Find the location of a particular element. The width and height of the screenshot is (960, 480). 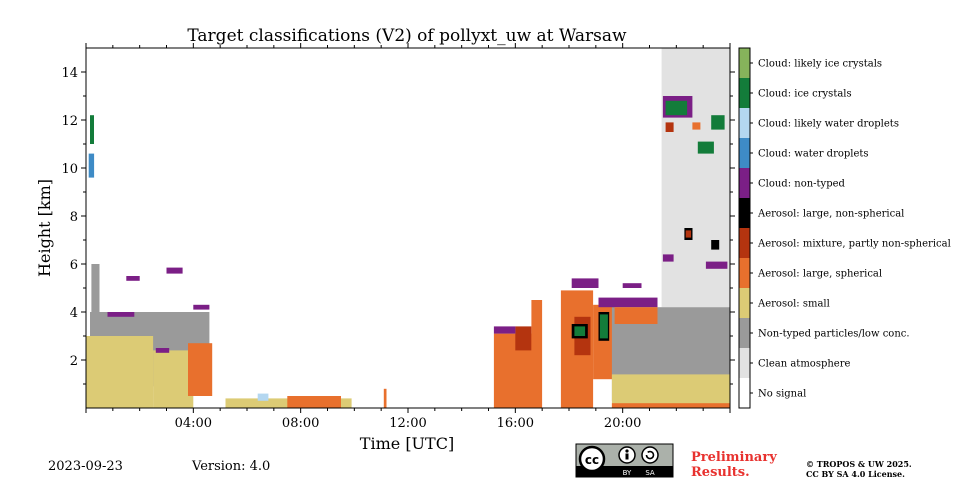

y-tick-label-4: 10 is located at coordinates (69, 169).